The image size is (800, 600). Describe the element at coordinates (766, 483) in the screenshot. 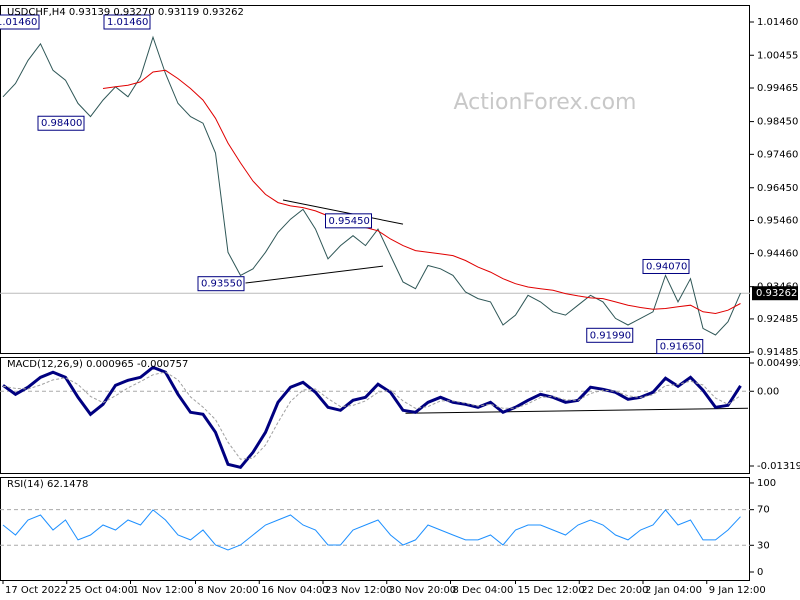

I see `y-tick-label: 100` at that location.